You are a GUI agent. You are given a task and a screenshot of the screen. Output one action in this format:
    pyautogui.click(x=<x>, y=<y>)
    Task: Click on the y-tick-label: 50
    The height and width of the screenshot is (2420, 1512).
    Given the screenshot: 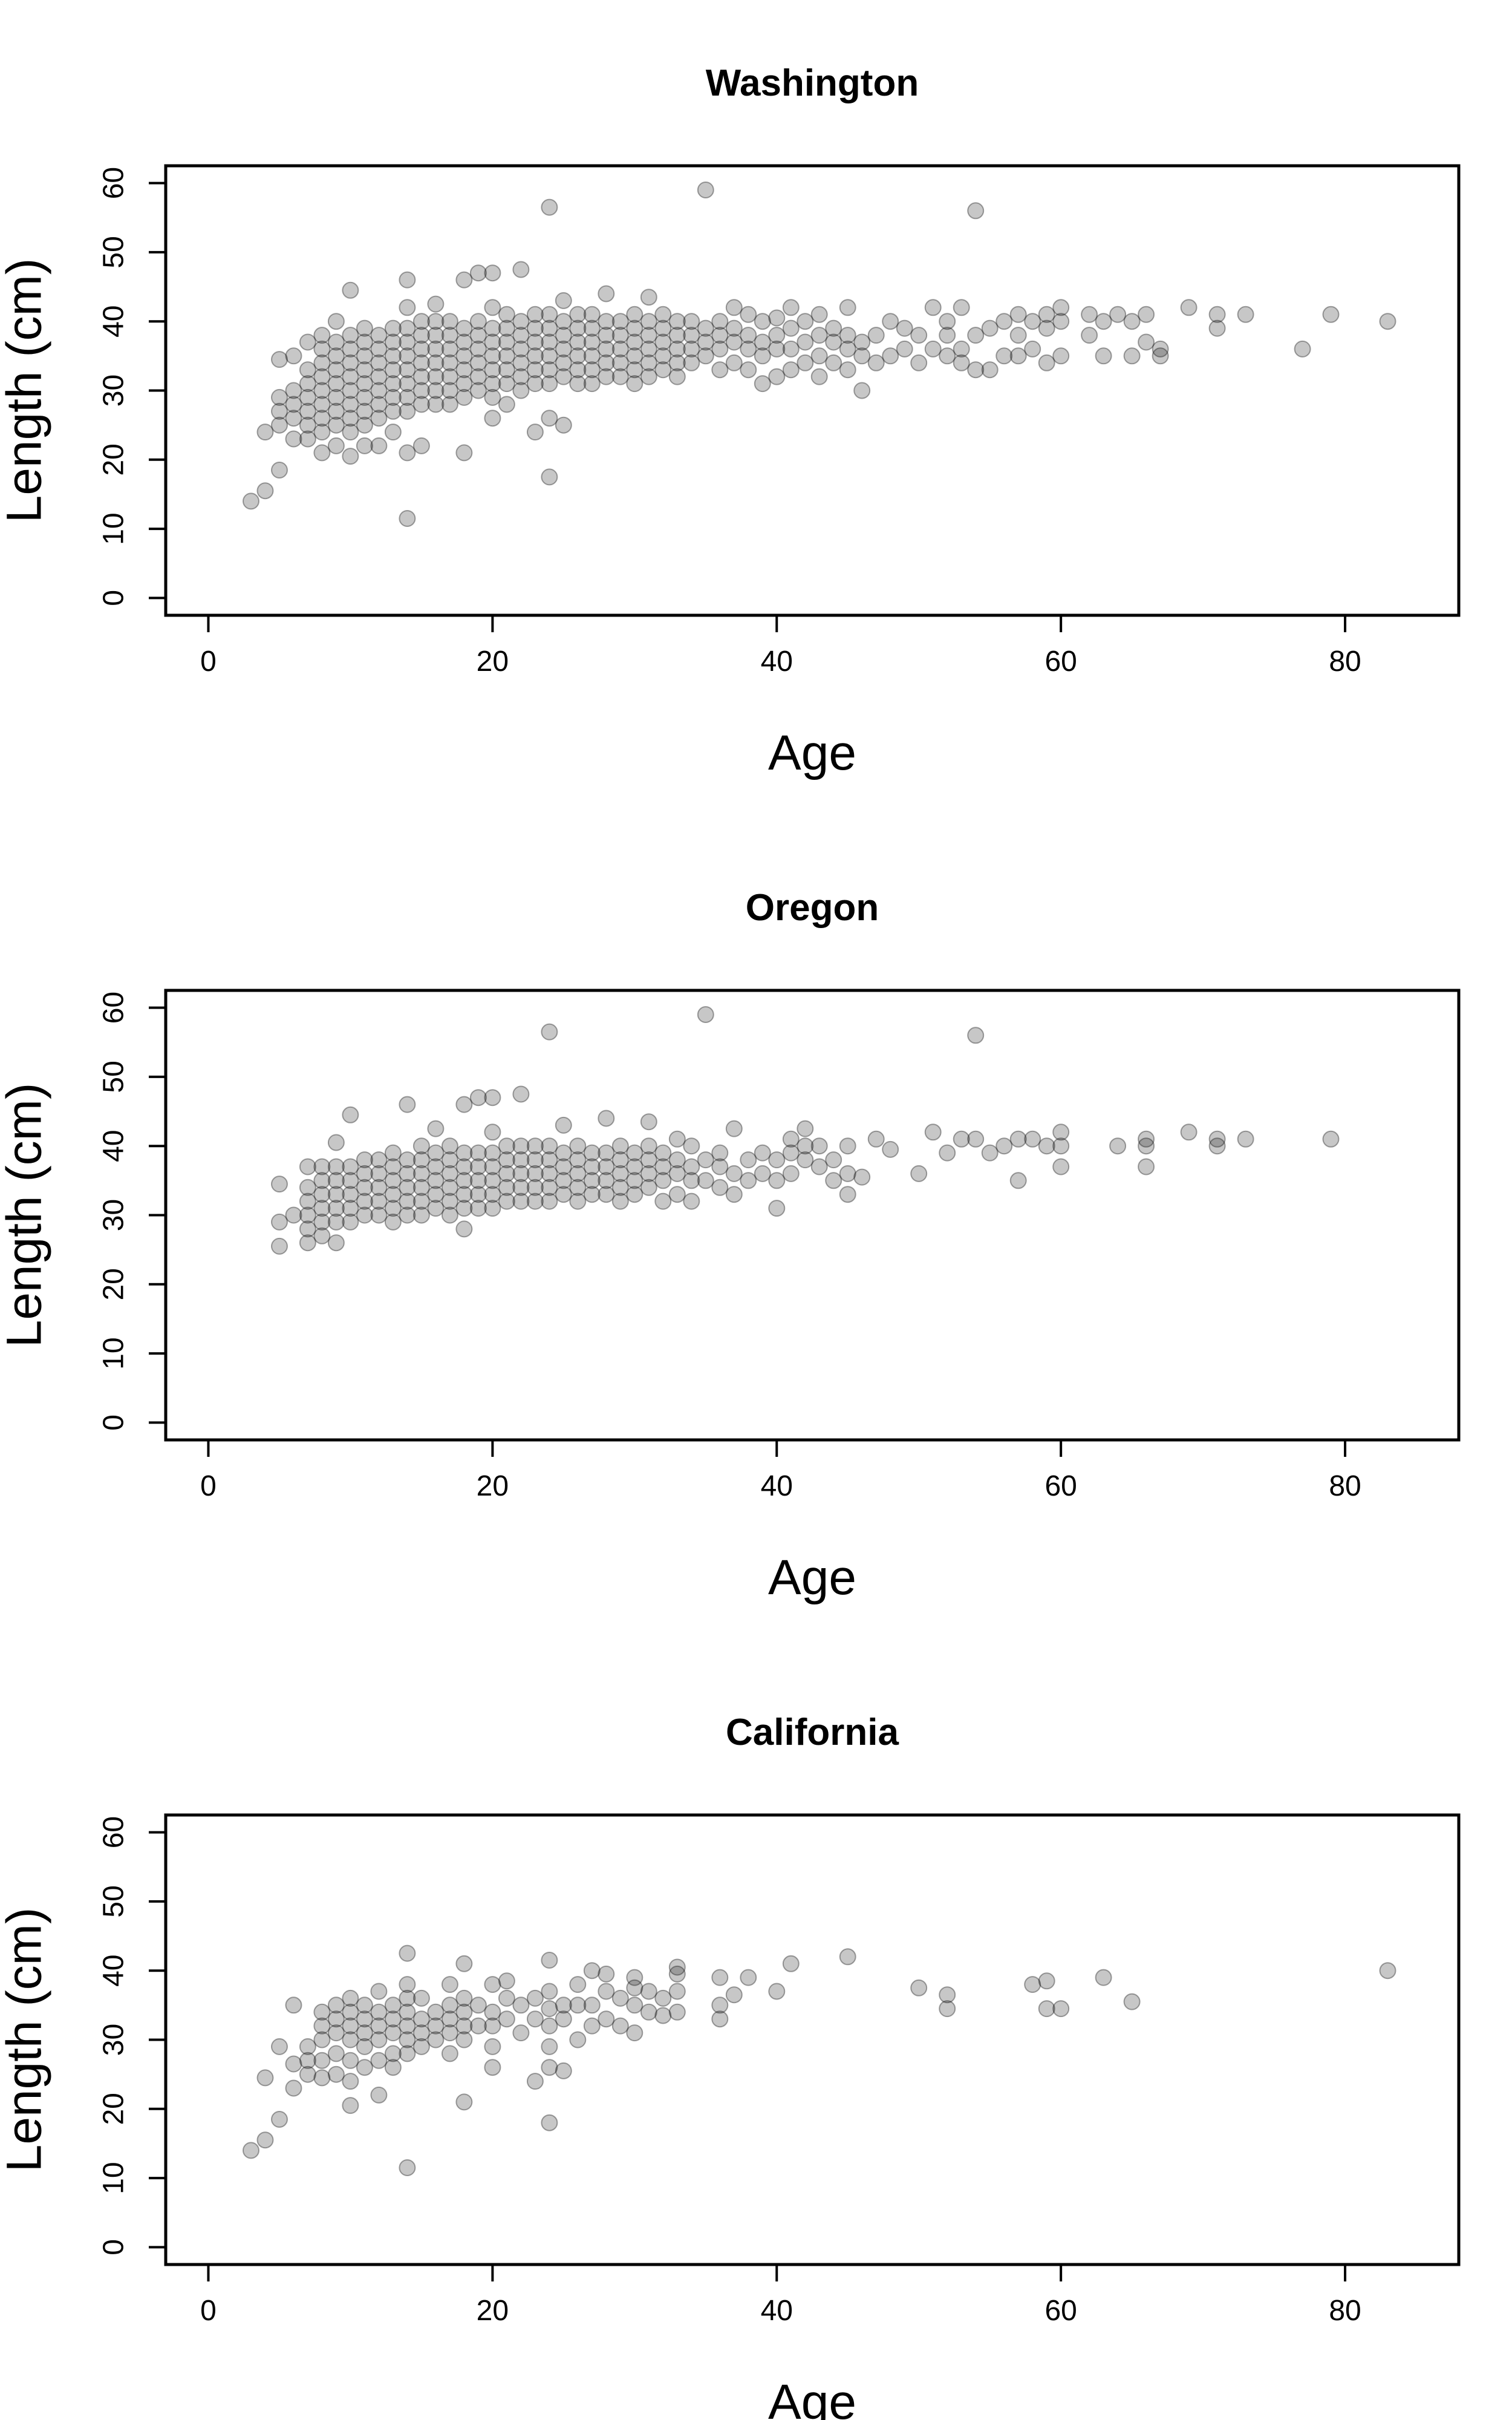 What is the action you would take?
    pyautogui.click(x=114, y=1901)
    